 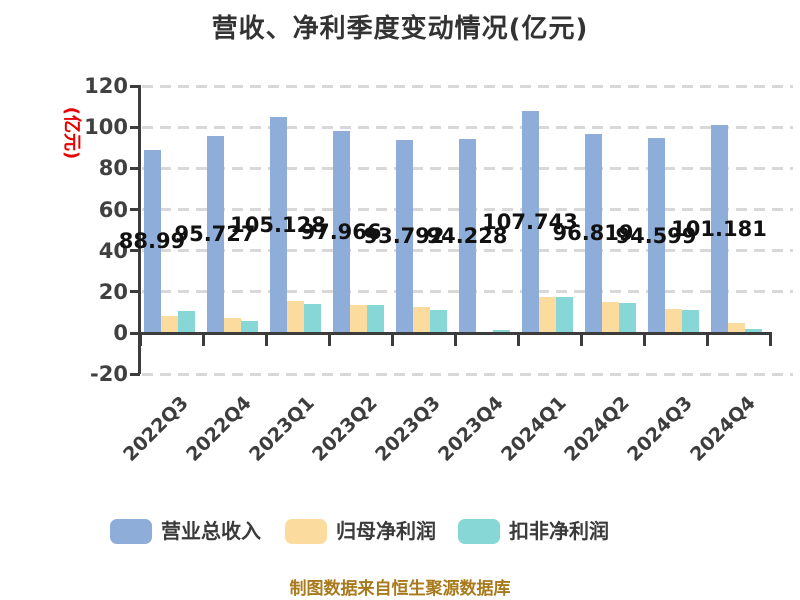 I want to click on bar-value-label: 97.966, so click(x=341, y=232).